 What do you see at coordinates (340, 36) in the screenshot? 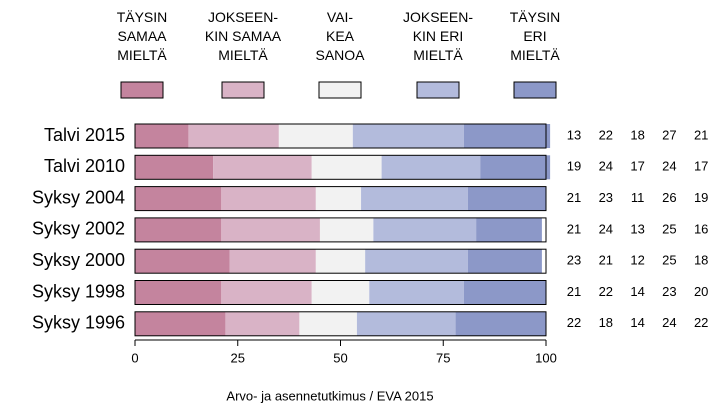
I see `legend-label: VAI-KEA SANOA` at bounding box center [340, 36].